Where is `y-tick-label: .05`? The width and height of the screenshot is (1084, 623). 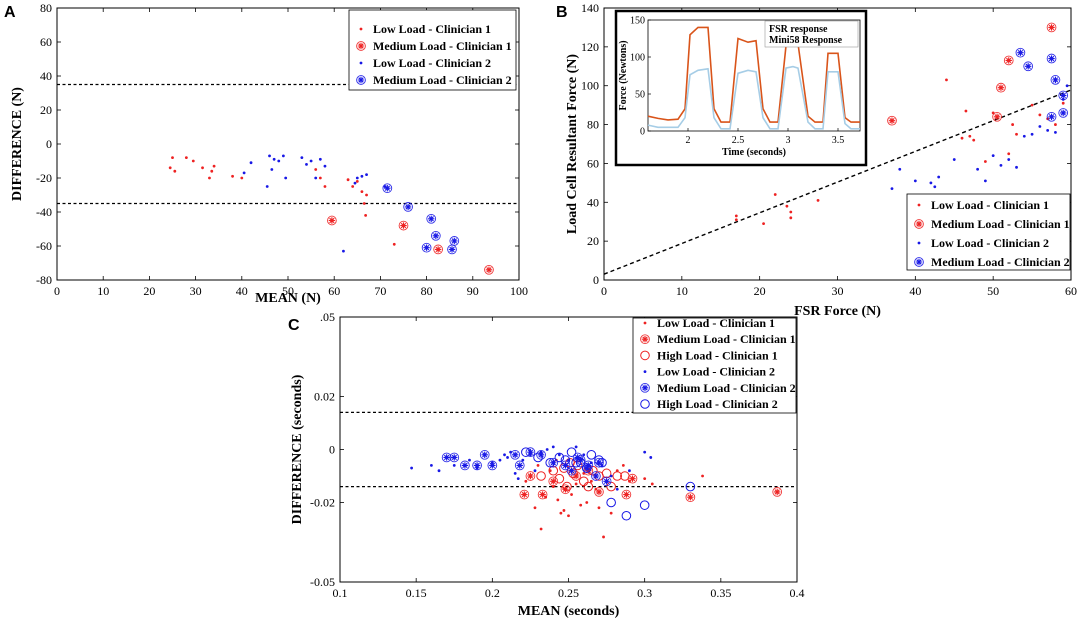
y-tick-label: .05 is located at coordinates (327, 317).